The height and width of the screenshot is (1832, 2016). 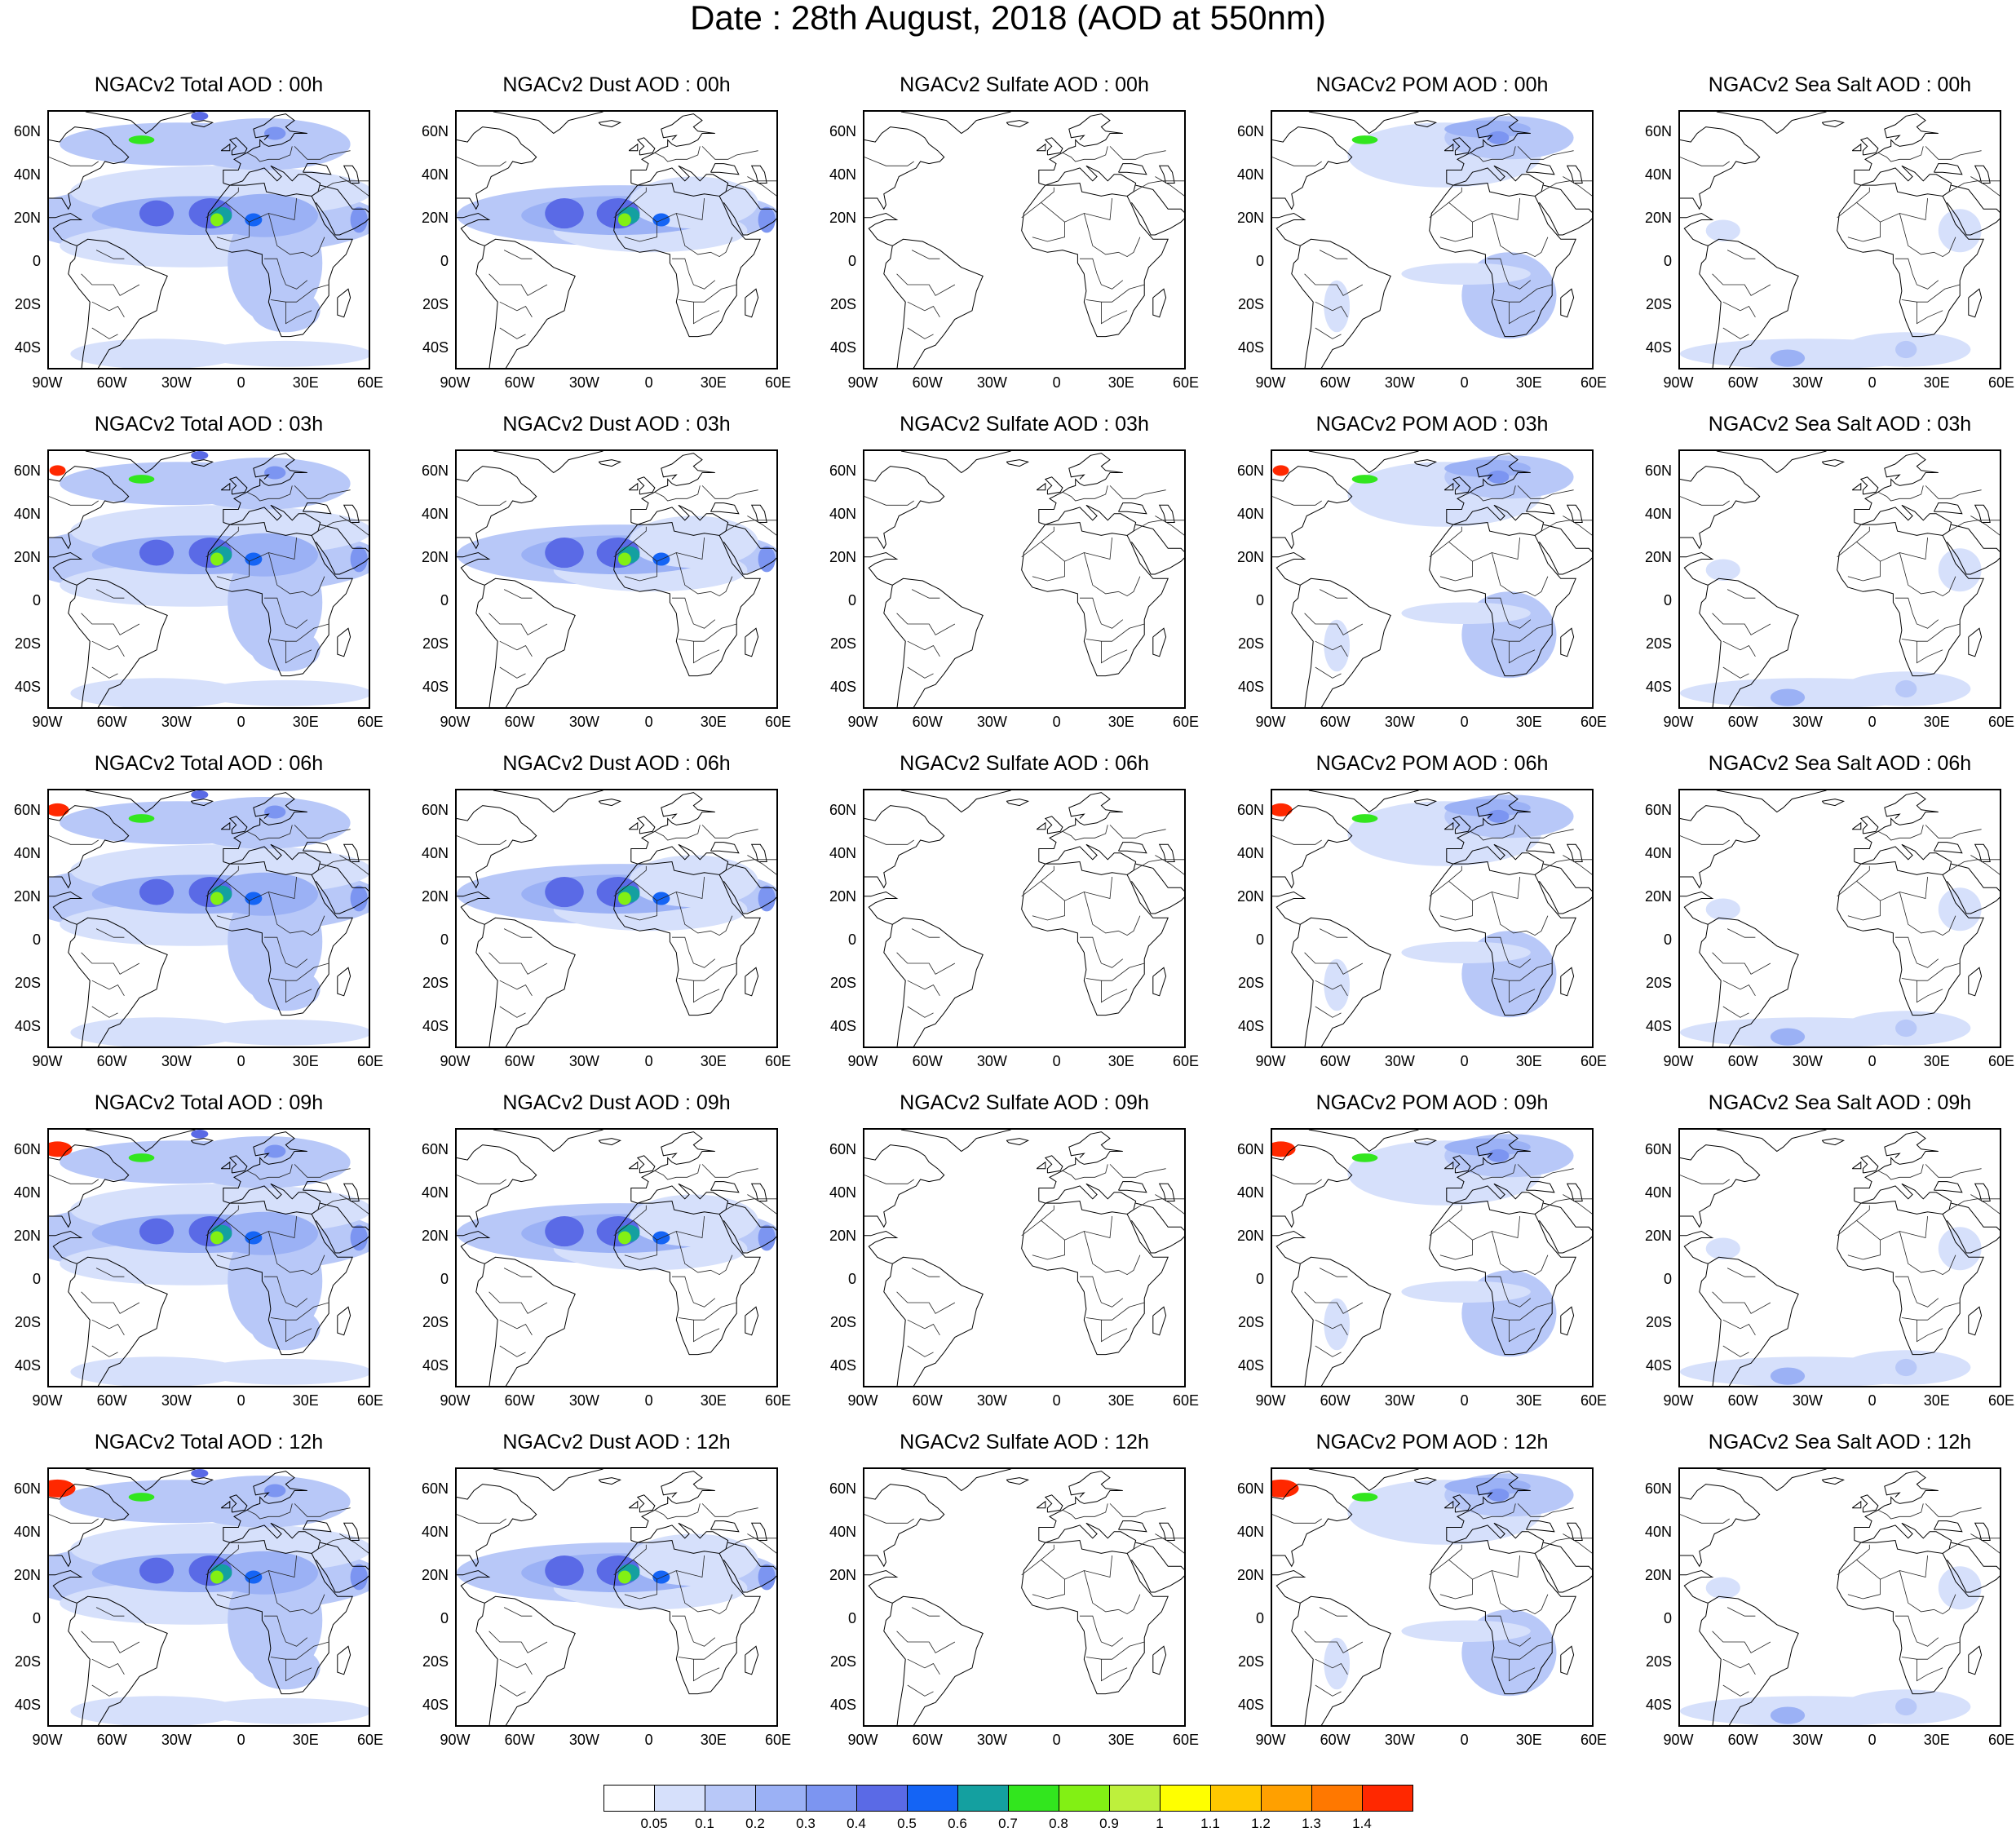 What do you see at coordinates (455, 1740) in the screenshot?
I see `longitude-tick-label: 90W` at bounding box center [455, 1740].